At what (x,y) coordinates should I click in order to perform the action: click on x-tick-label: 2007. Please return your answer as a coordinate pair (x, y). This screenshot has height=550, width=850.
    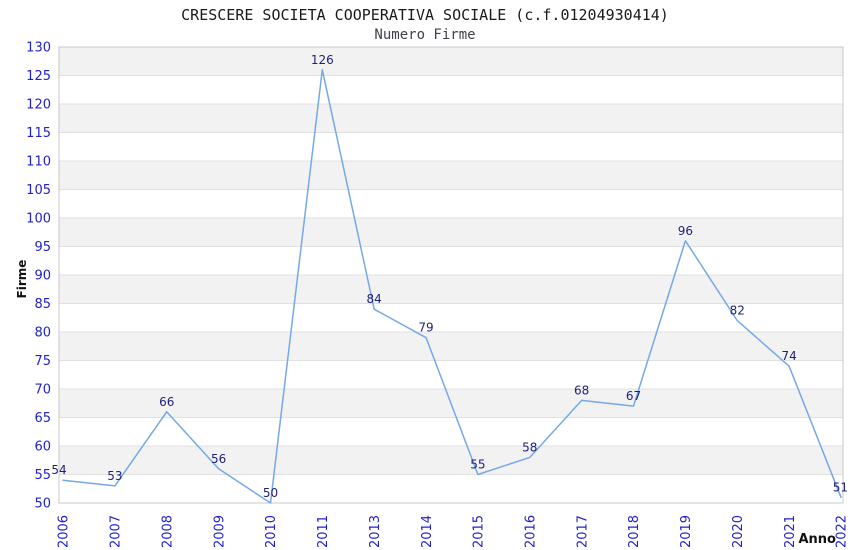
    Looking at the image, I should click on (116, 531).